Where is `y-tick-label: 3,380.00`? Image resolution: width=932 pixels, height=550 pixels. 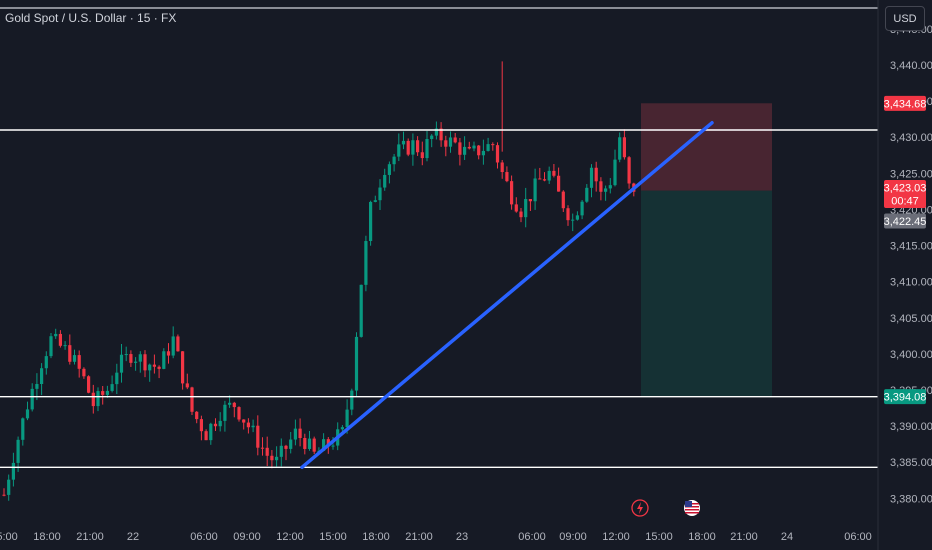 y-tick-label: 3,380.00 is located at coordinates (911, 499).